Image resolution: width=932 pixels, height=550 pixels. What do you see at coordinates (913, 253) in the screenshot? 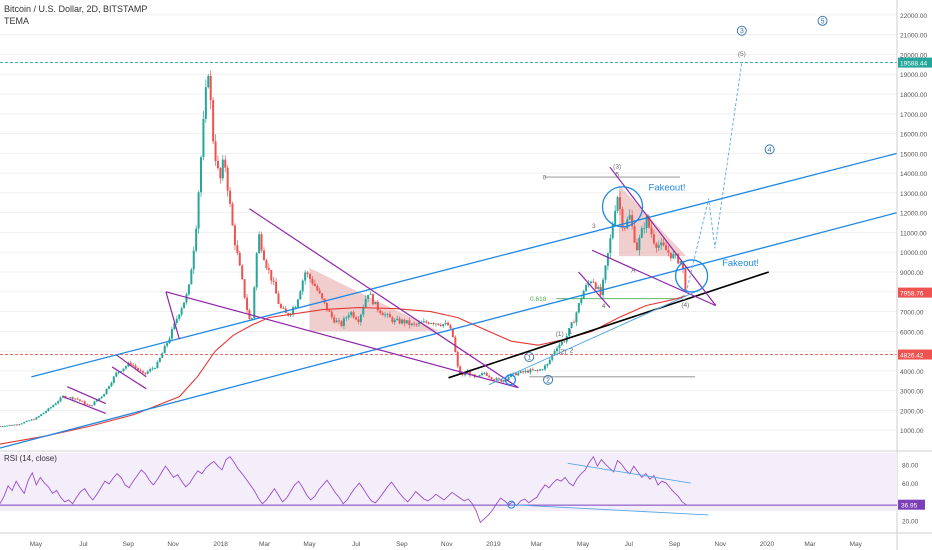
I see `y-tick-label: 10000.00` at bounding box center [913, 253].